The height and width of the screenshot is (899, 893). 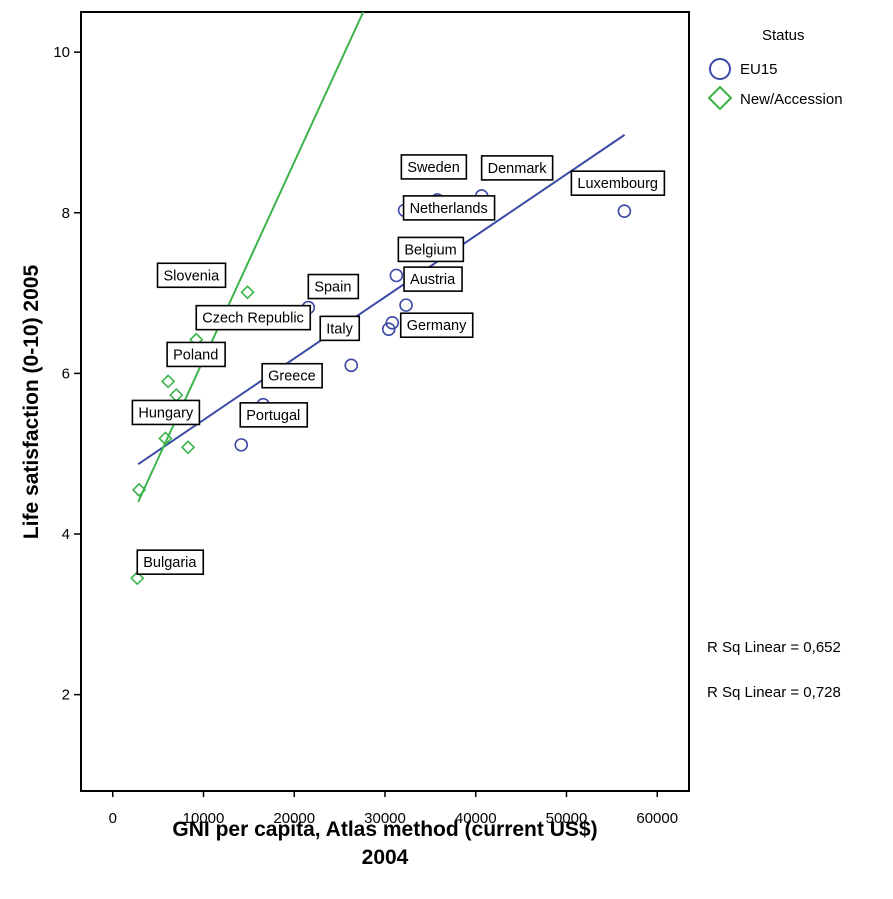 What do you see at coordinates (406, 305) in the screenshot?
I see `point-austria` at bounding box center [406, 305].